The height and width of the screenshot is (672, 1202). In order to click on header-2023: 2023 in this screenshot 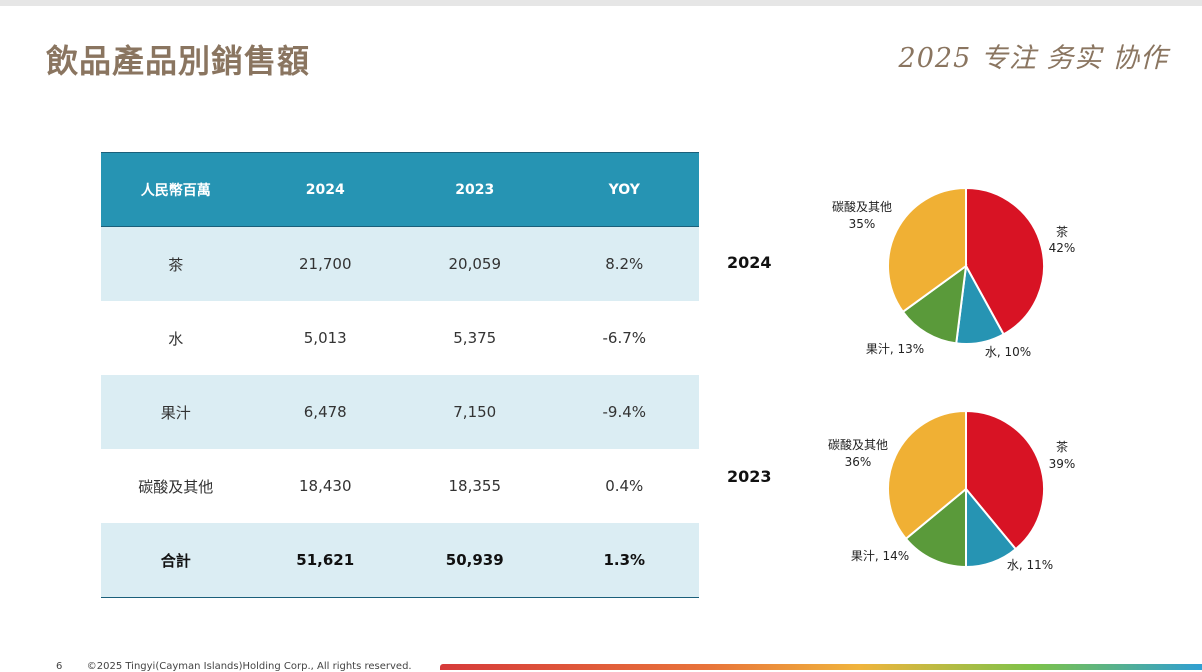, I will do `click(475, 189)`.